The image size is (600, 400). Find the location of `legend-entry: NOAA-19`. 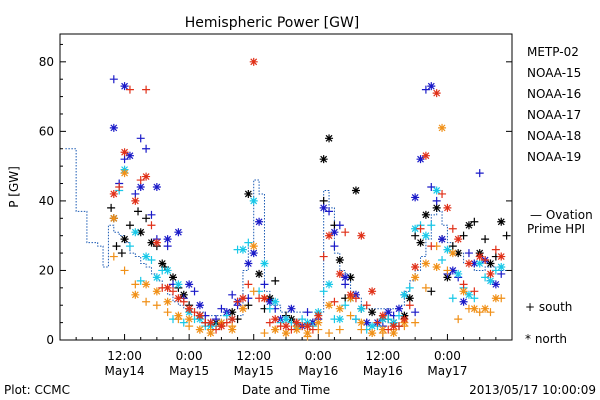

legend-entry: NOAA-19 is located at coordinates (554, 157).